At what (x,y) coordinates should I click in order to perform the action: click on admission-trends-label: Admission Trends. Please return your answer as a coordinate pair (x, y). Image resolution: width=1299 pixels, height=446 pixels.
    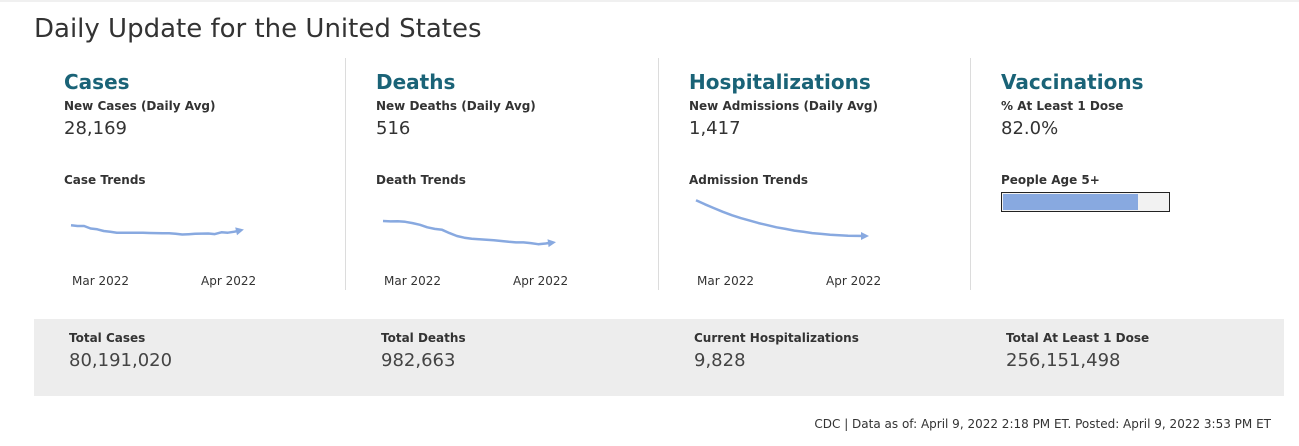
    Looking at the image, I should click on (749, 180).